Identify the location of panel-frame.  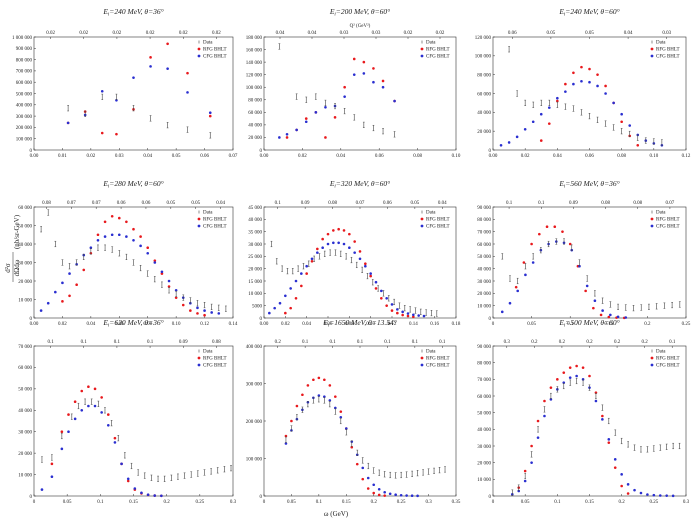
(360, 93).